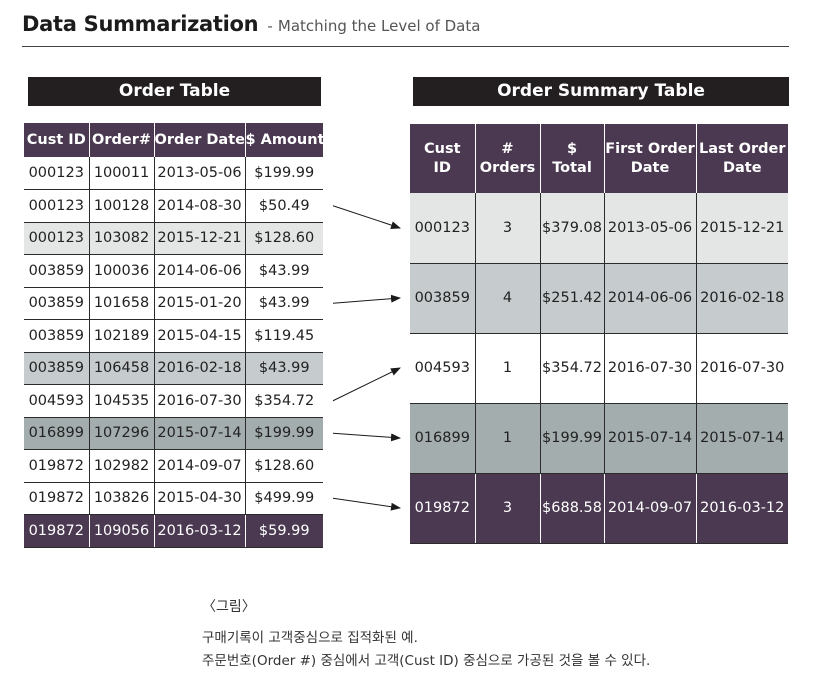 The height and width of the screenshot is (682, 827). I want to click on order-table-cell: 103826, so click(122, 498).